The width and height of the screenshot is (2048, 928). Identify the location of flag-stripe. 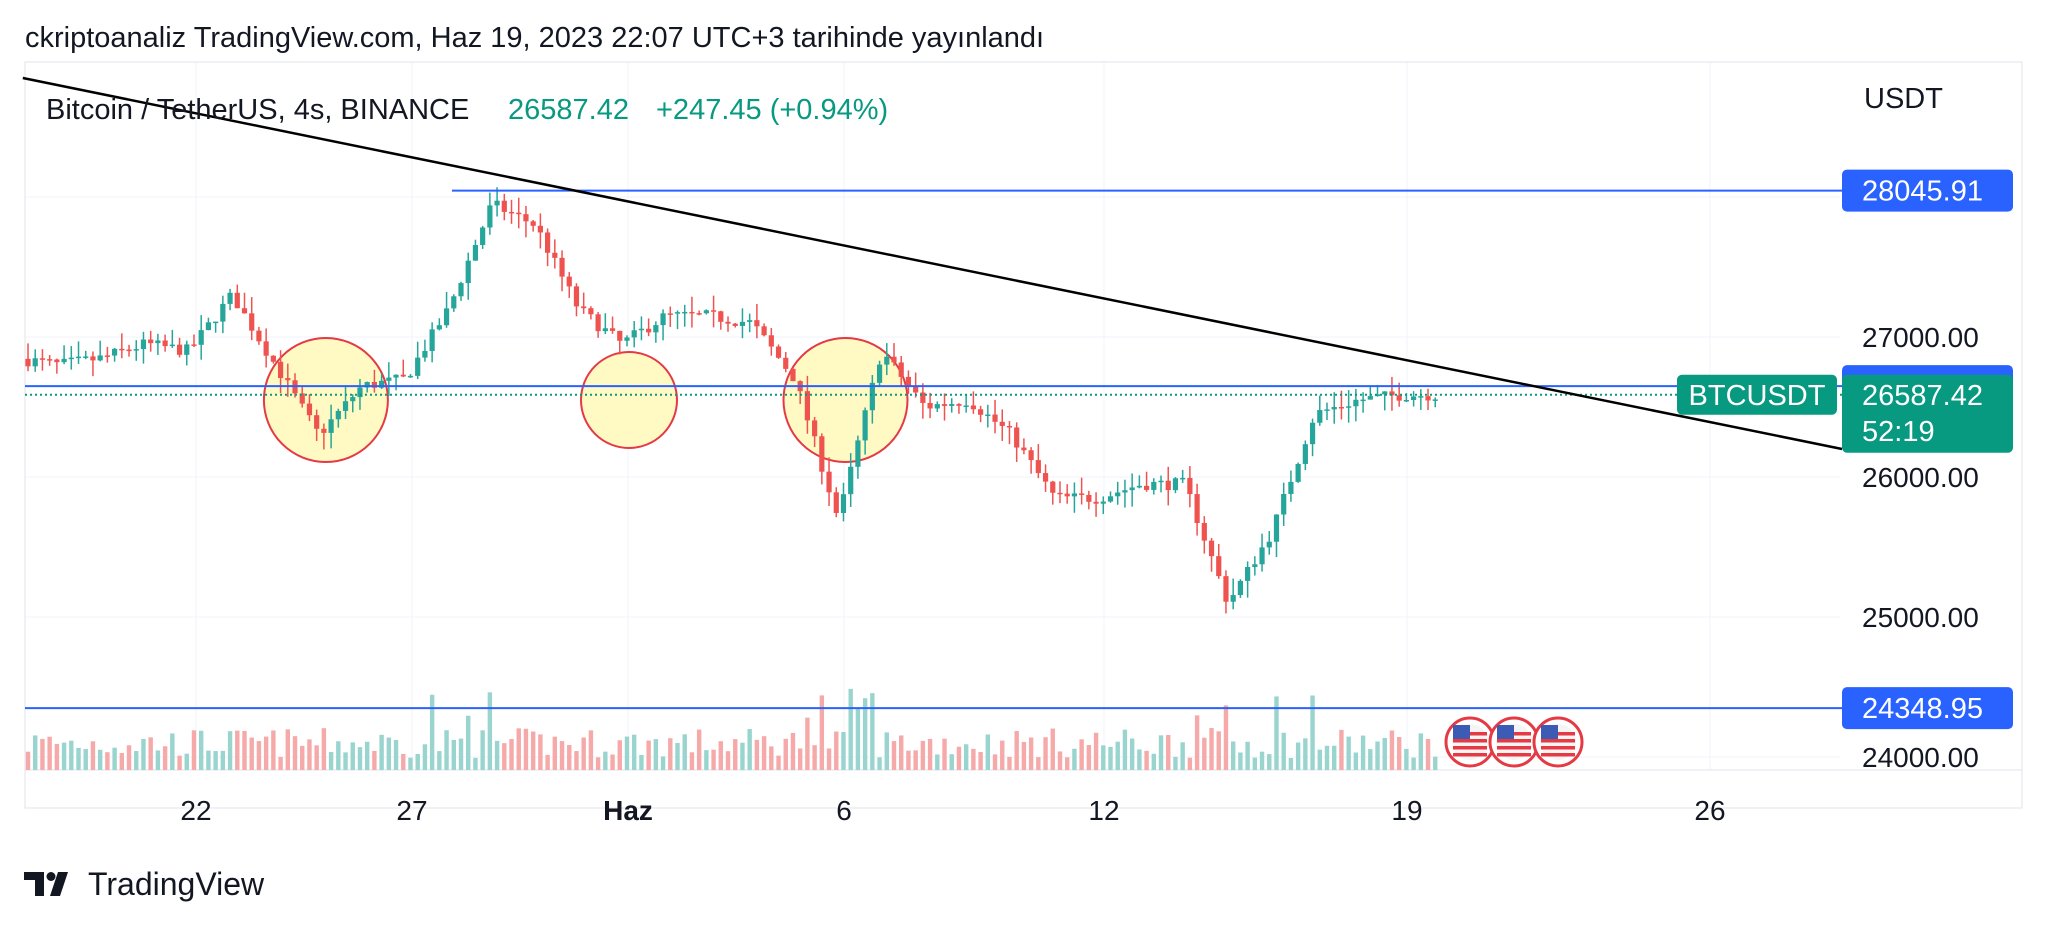
(1514, 748).